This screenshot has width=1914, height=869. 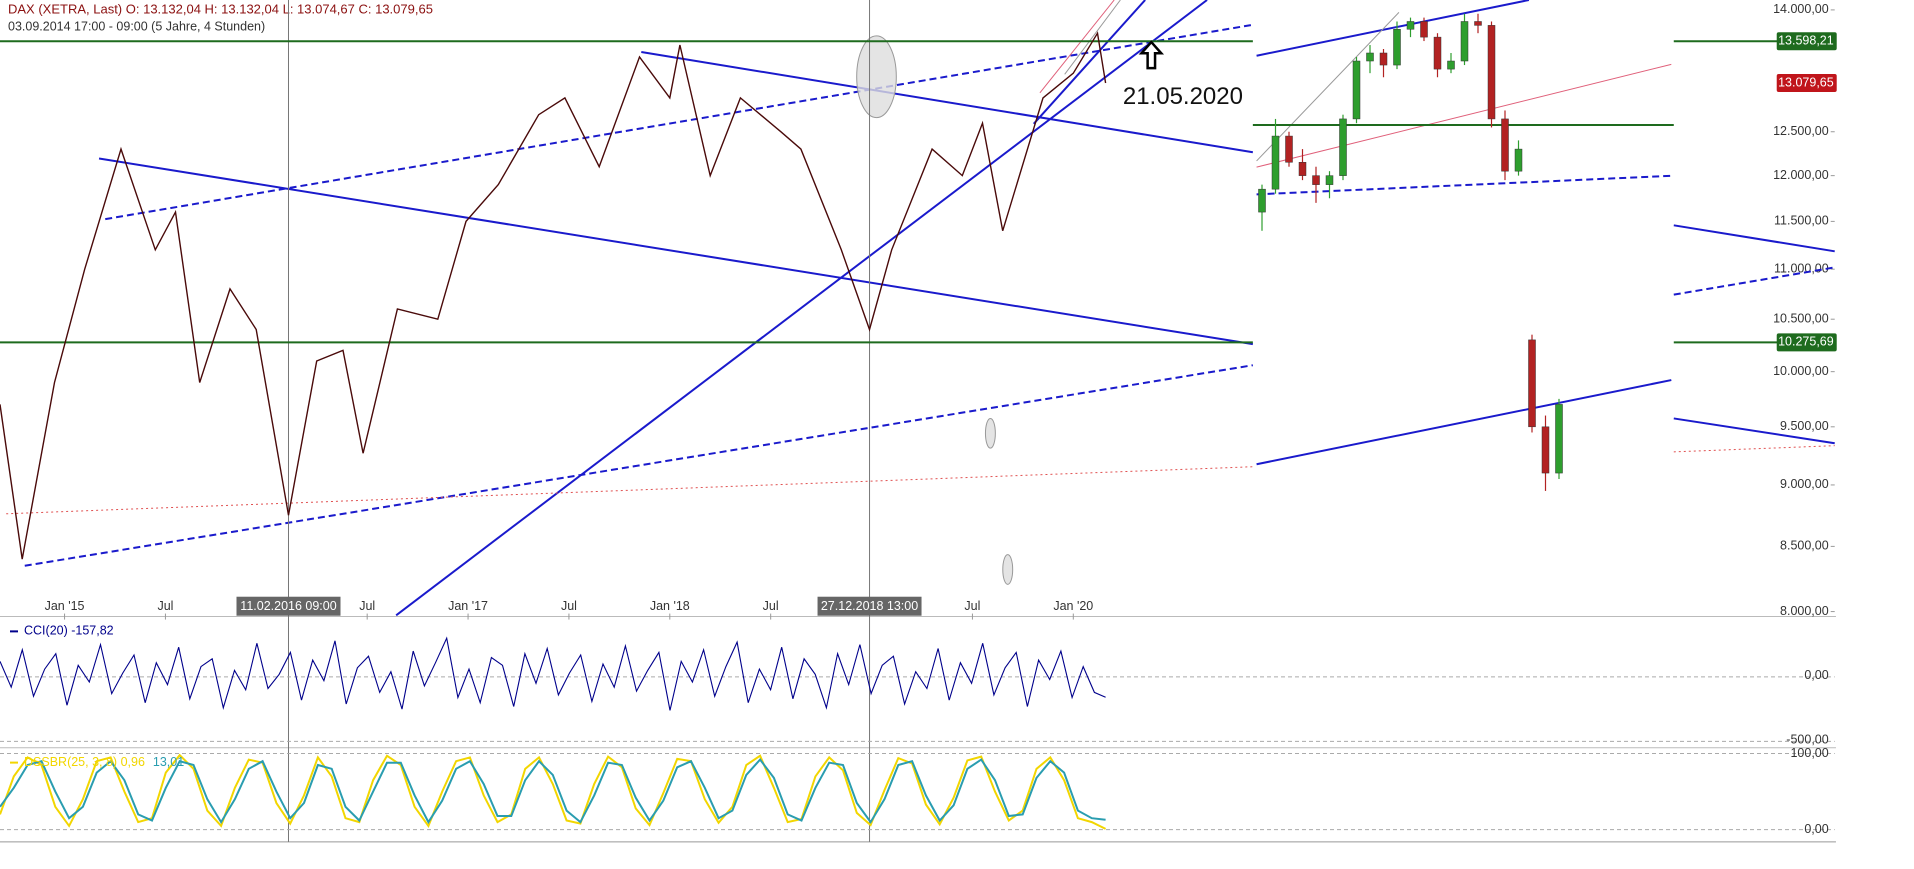 I want to click on x-tick-label: Jan '20, so click(x=1073, y=606).